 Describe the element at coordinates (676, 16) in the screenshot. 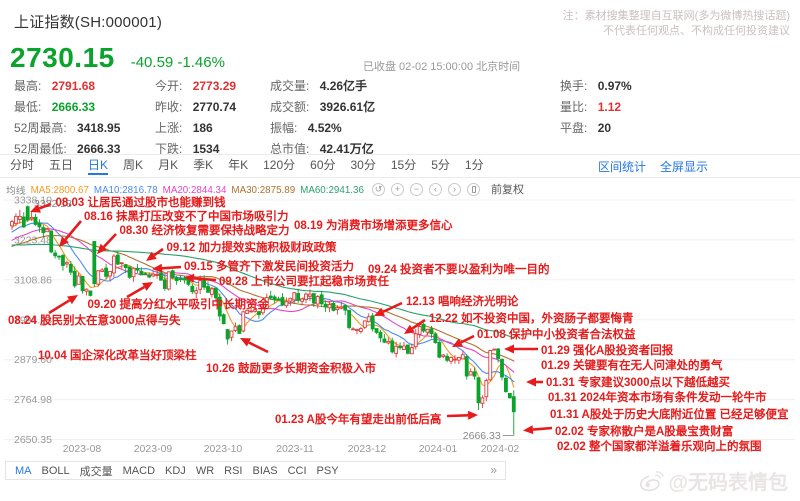

I see `disclaimer-line1: 注：素材搜集整理自互联网(多为微博热搜话题)` at that location.